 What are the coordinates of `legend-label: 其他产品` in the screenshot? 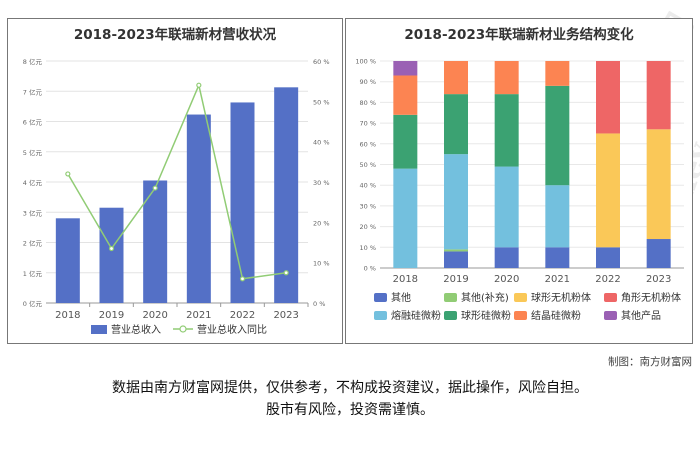 It's located at (641, 315).